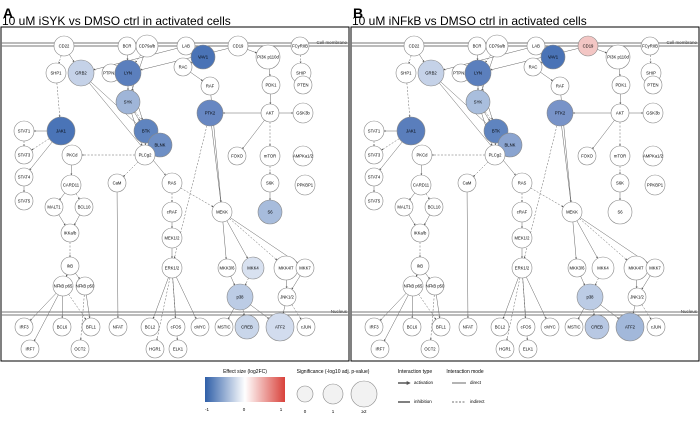 The height and width of the screenshot is (422, 700). What do you see at coordinates (227, 268) in the screenshot?
I see `node-MKK36` at bounding box center [227, 268].